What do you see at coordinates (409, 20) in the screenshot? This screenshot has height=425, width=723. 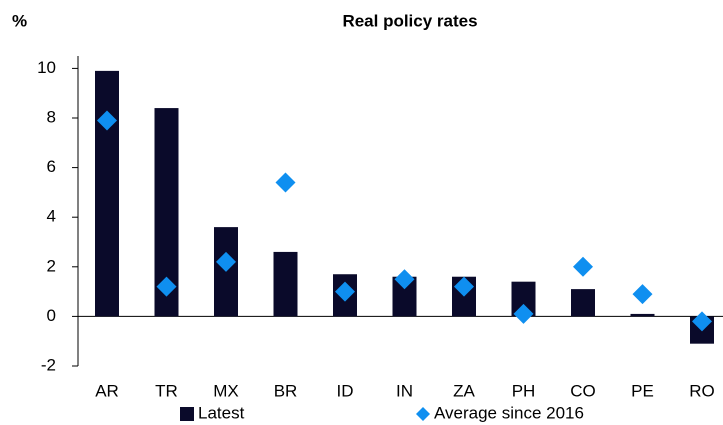 I see `chart-title: Real policy rates` at bounding box center [409, 20].